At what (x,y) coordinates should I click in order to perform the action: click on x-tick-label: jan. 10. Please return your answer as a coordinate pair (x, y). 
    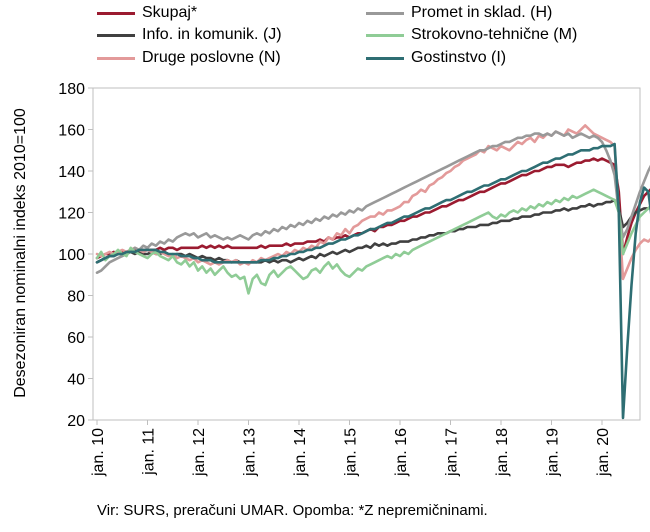
    Looking at the image, I should click on (98, 452).